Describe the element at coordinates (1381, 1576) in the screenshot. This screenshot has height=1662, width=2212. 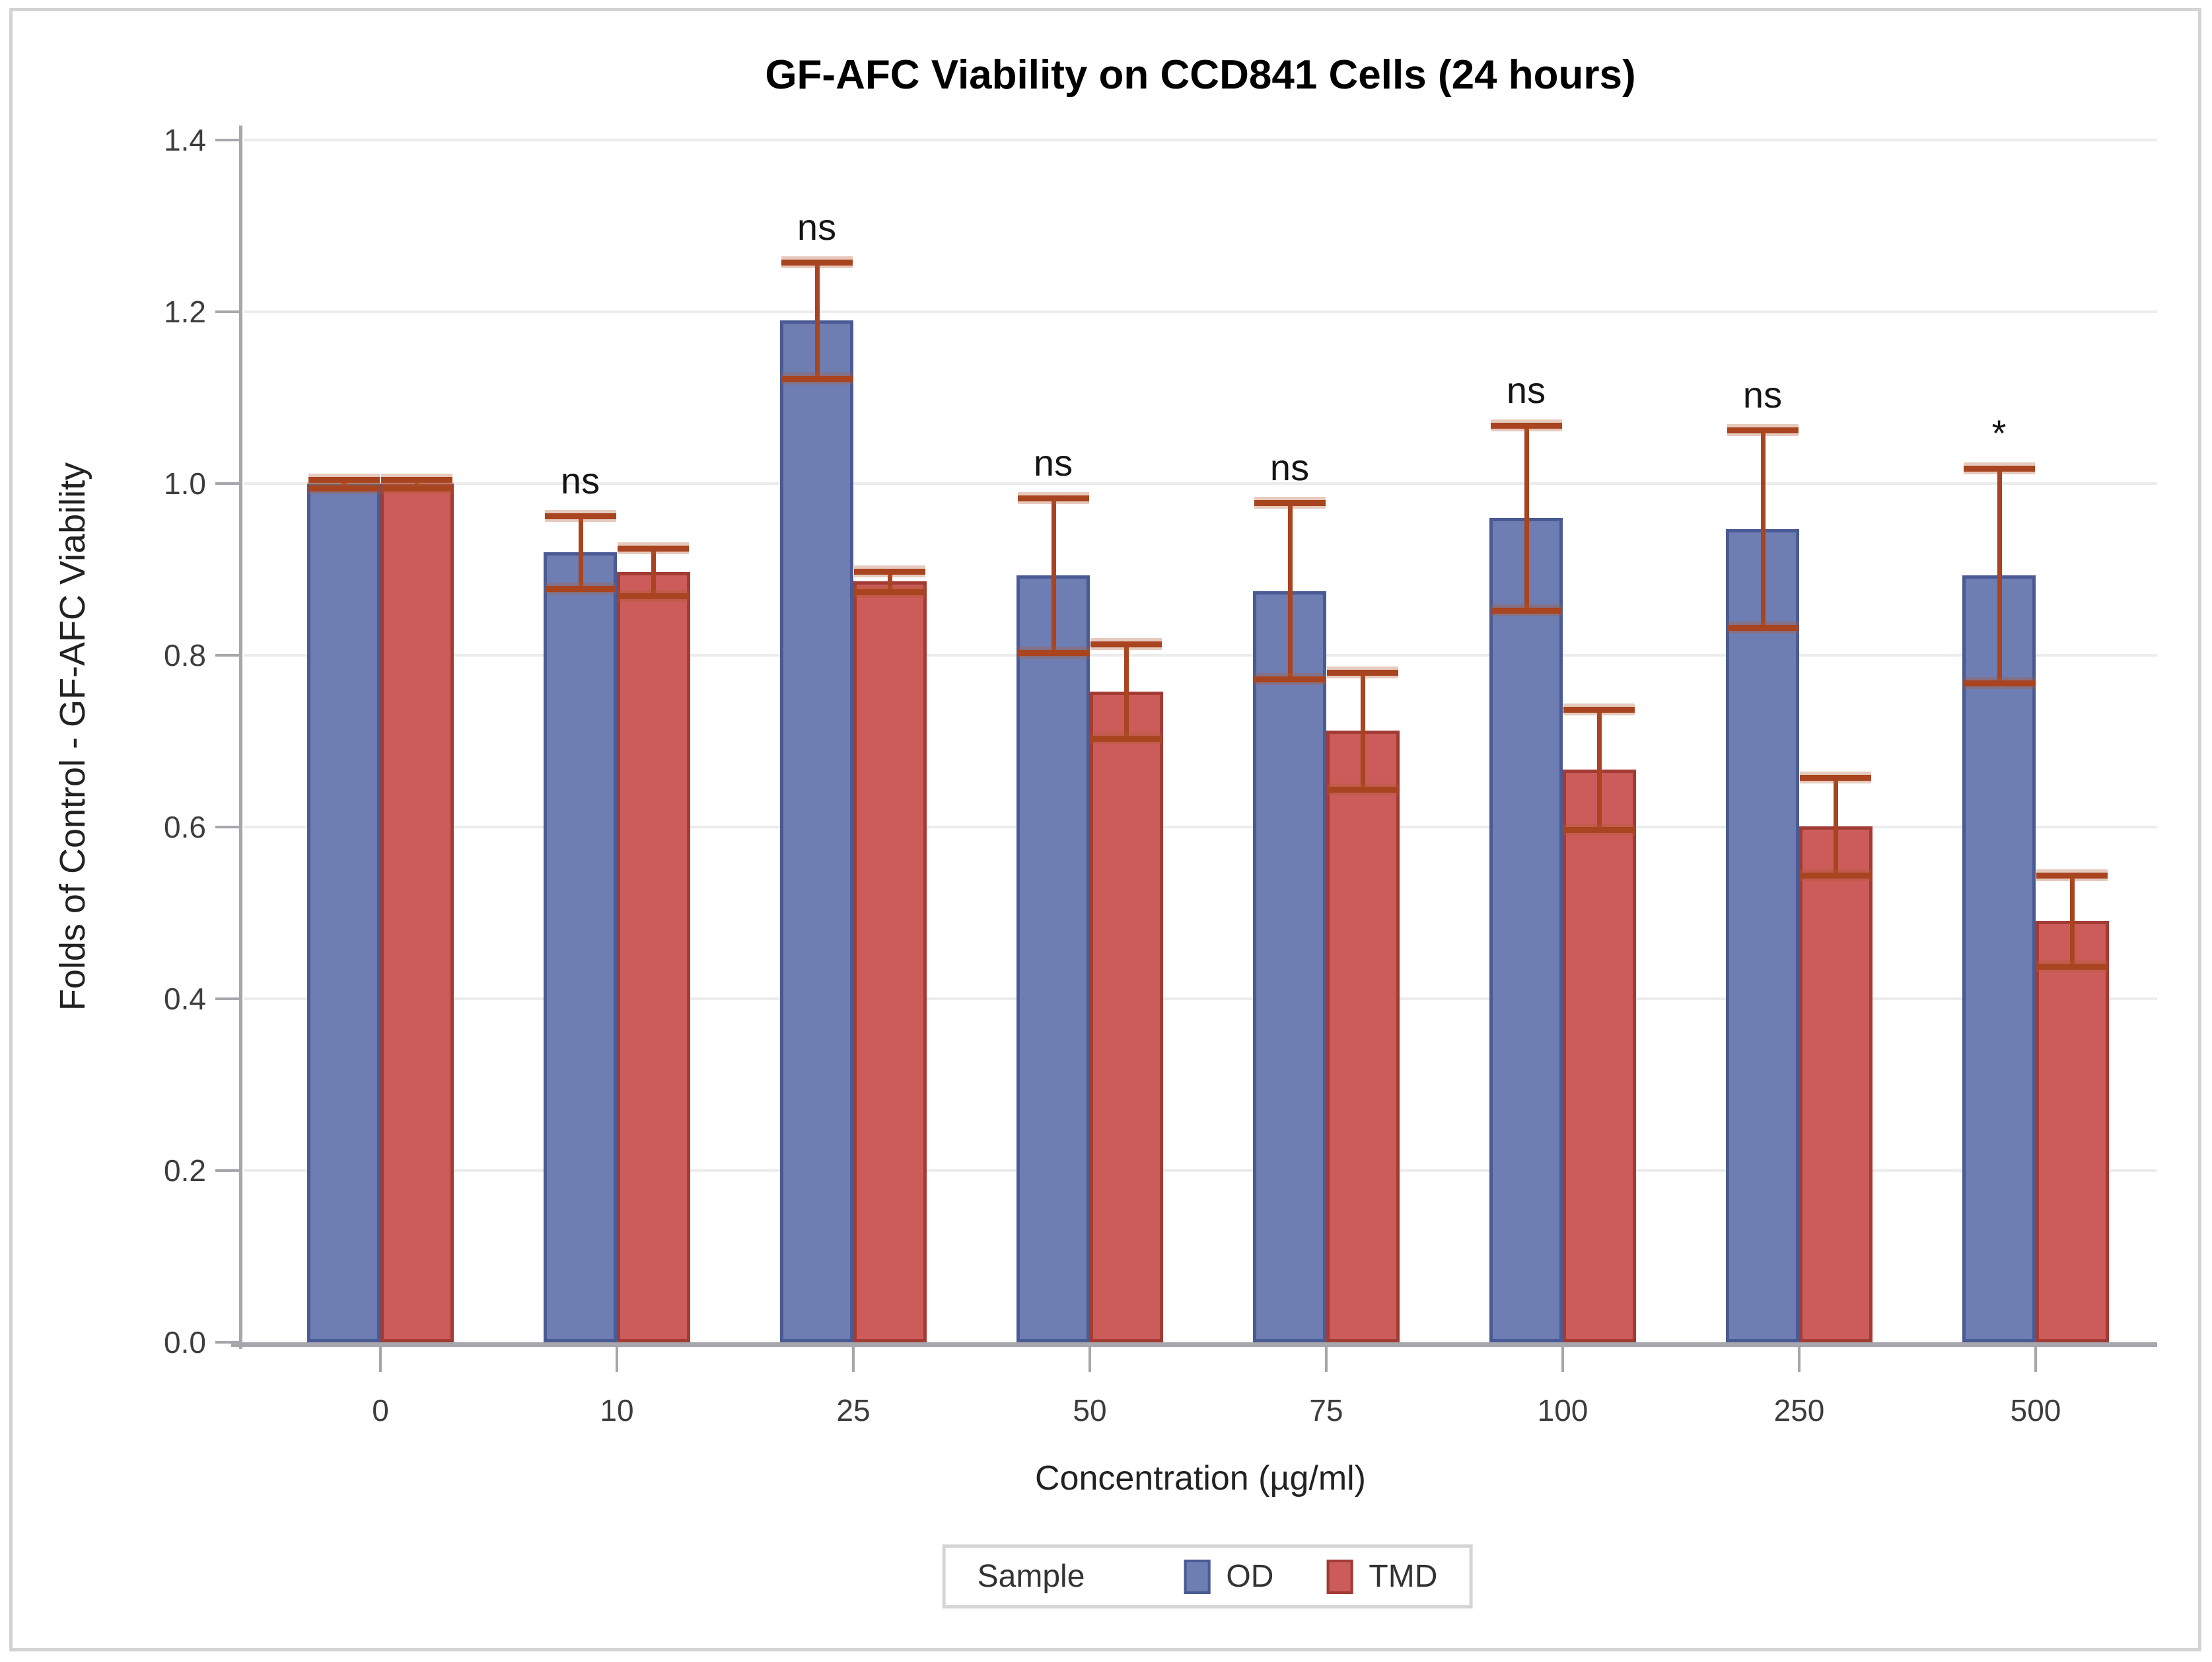
I see `legend-item-tmd: TMD` at that location.